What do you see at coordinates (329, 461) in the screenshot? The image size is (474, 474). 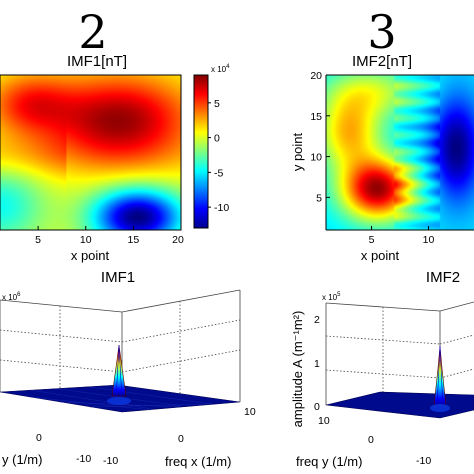 I see `imf2-surface-x-label: freq y (1/m)` at bounding box center [329, 461].